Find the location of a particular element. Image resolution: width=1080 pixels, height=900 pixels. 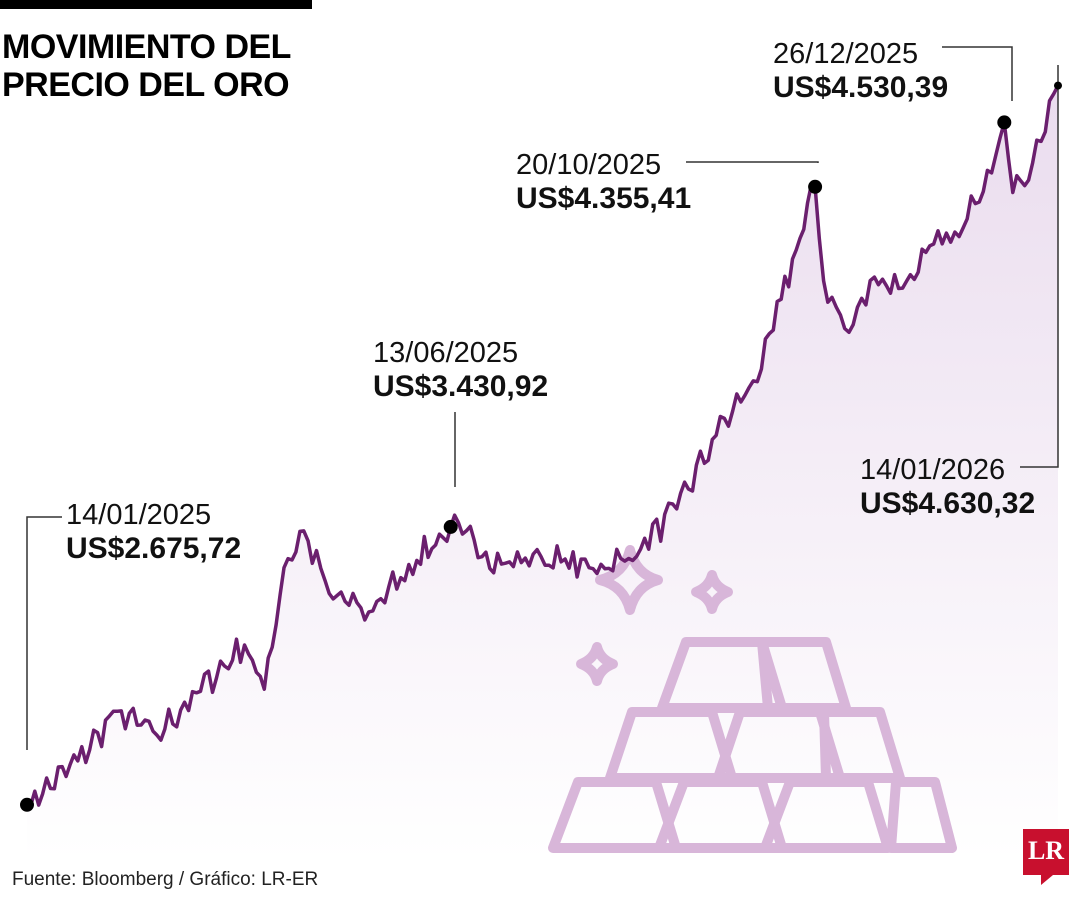

annotation-start: 14/01/2025 US$2.675,72 is located at coordinates (153, 532).